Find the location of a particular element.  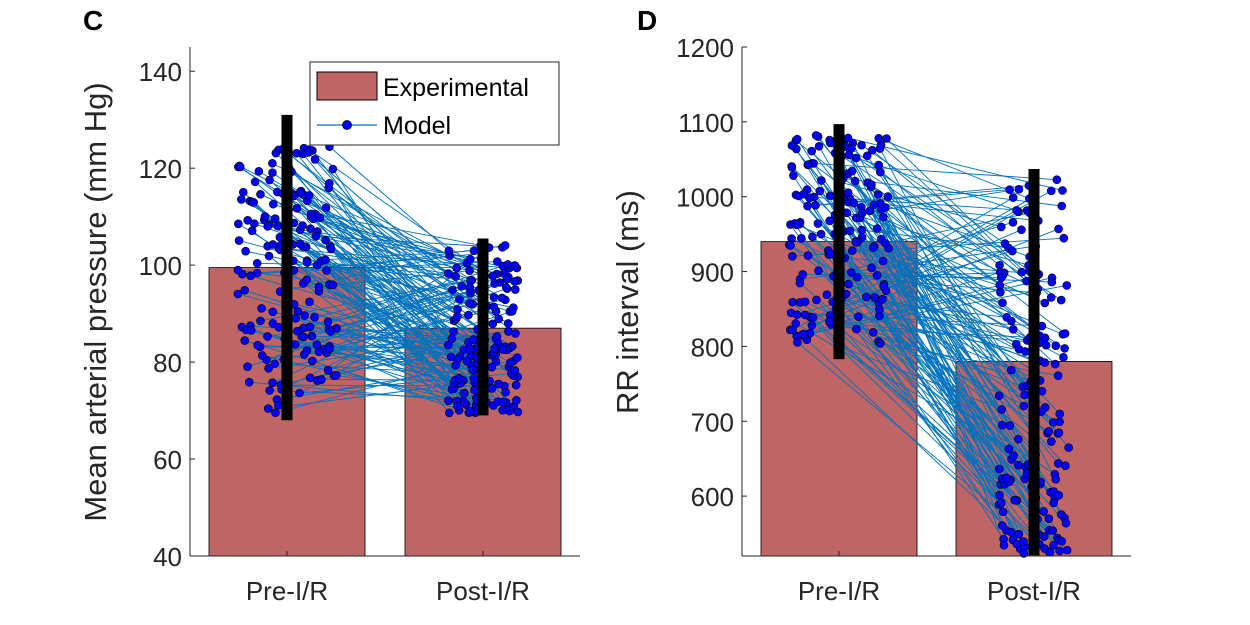

panel-d-errorbars is located at coordinates (936, 340).